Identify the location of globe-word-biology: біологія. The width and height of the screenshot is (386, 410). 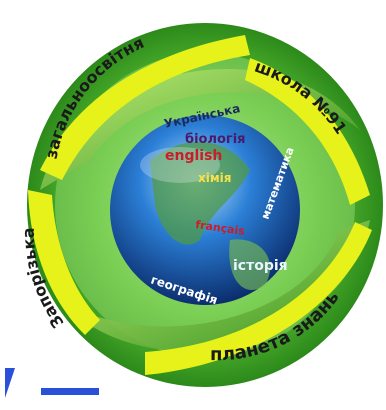
(215, 139).